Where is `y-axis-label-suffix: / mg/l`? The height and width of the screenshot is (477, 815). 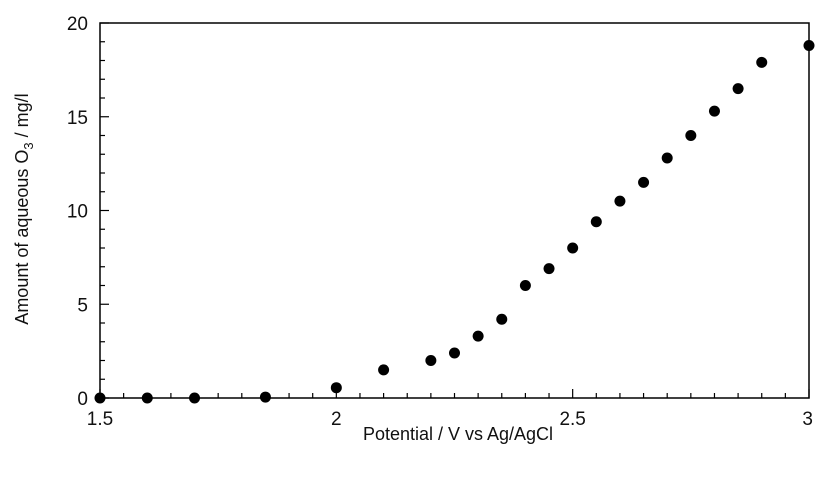
y-axis-label-suffix: / mg/l is located at coordinates (22, 117).